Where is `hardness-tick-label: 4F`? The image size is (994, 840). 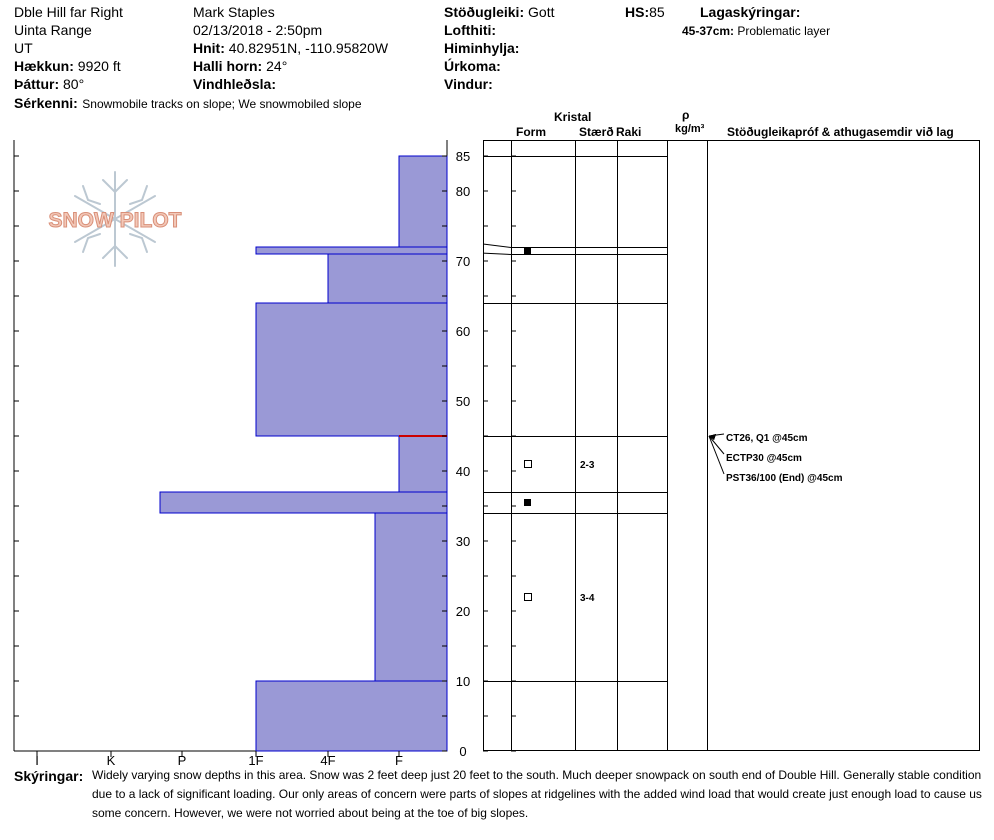 hardness-tick-label: 4F is located at coordinates (327, 760).